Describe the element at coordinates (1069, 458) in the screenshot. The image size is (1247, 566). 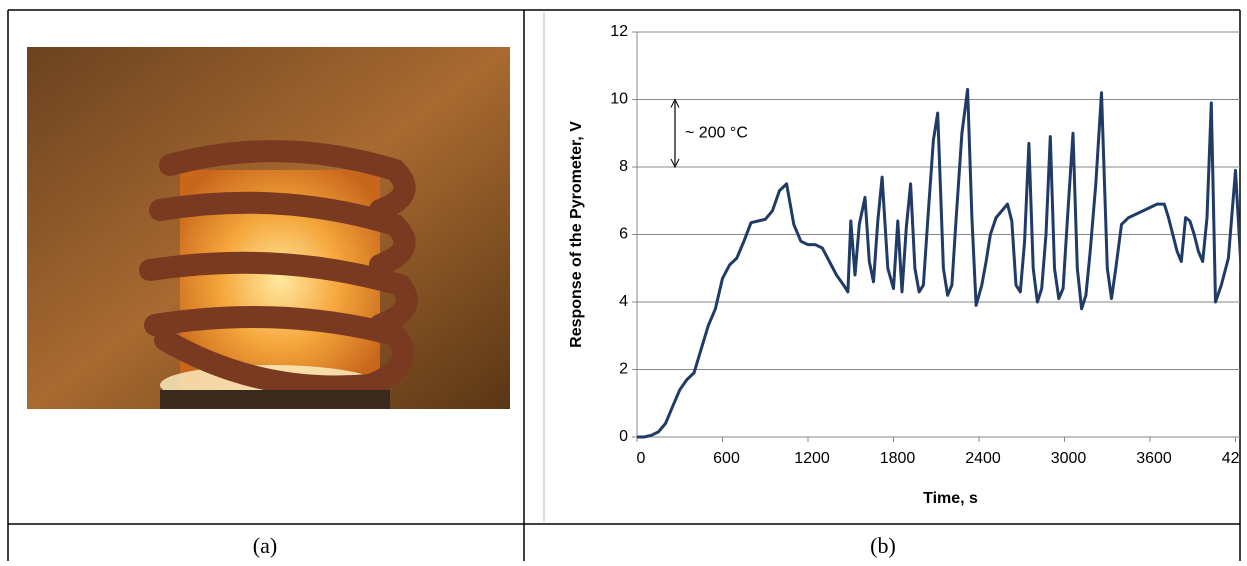
I see `x-tick-label: 3000` at that location.